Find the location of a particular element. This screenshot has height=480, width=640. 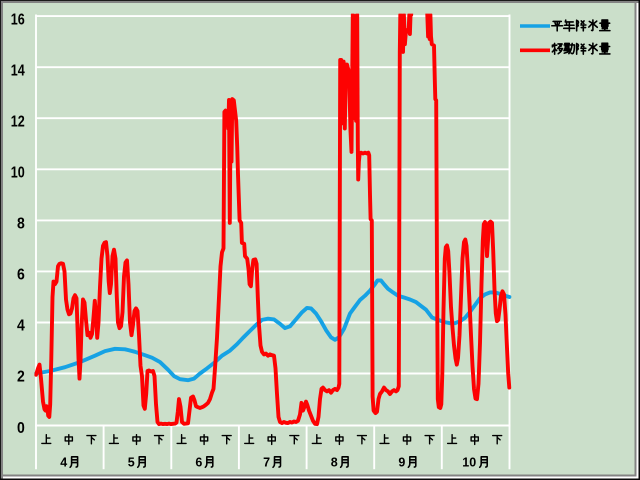

svg-text: 14 is located at coordinates (18, 70).